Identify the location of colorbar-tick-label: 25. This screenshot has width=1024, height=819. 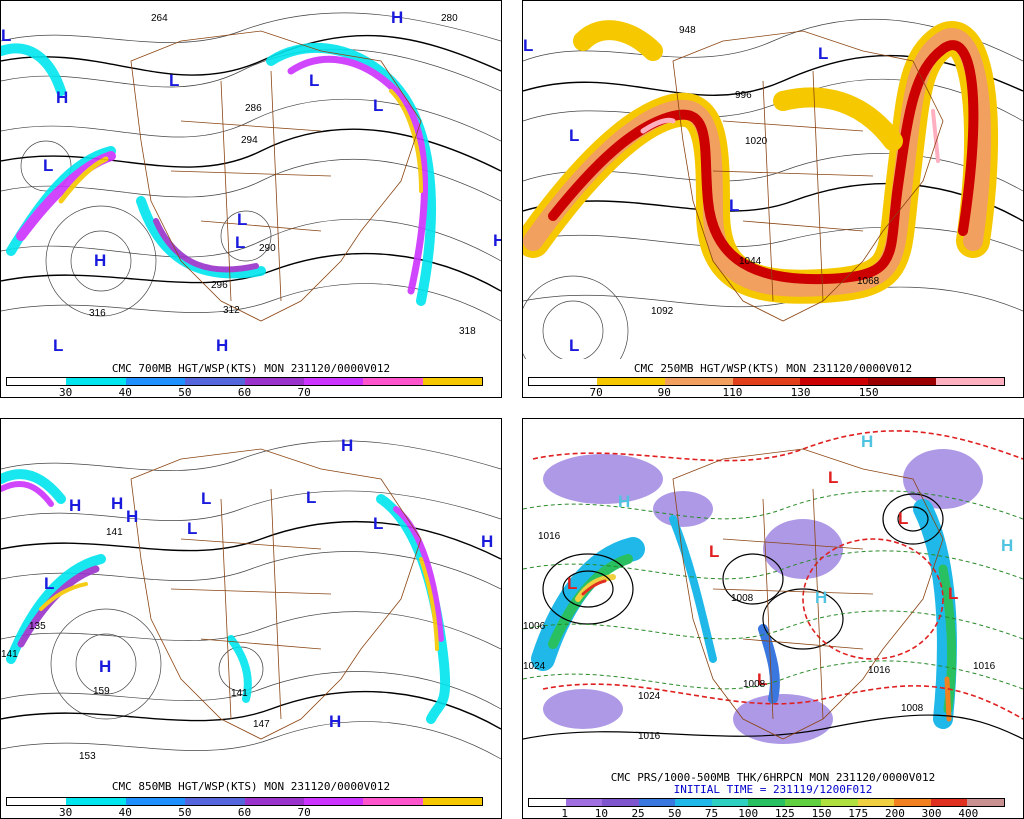
(638, 813).